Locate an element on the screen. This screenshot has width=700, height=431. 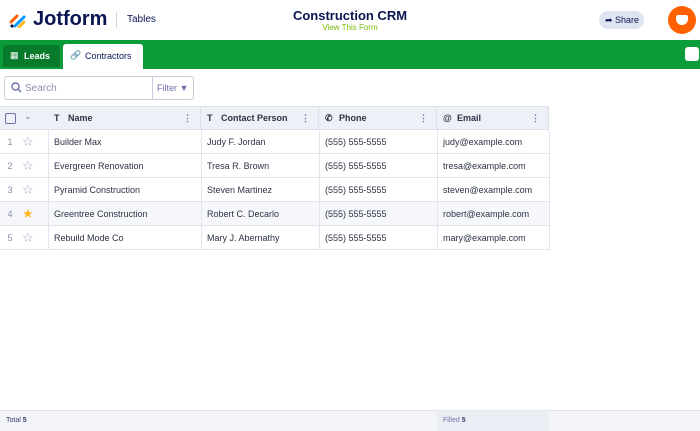
tab-label: Contractors is located at coordinates (108, 56).